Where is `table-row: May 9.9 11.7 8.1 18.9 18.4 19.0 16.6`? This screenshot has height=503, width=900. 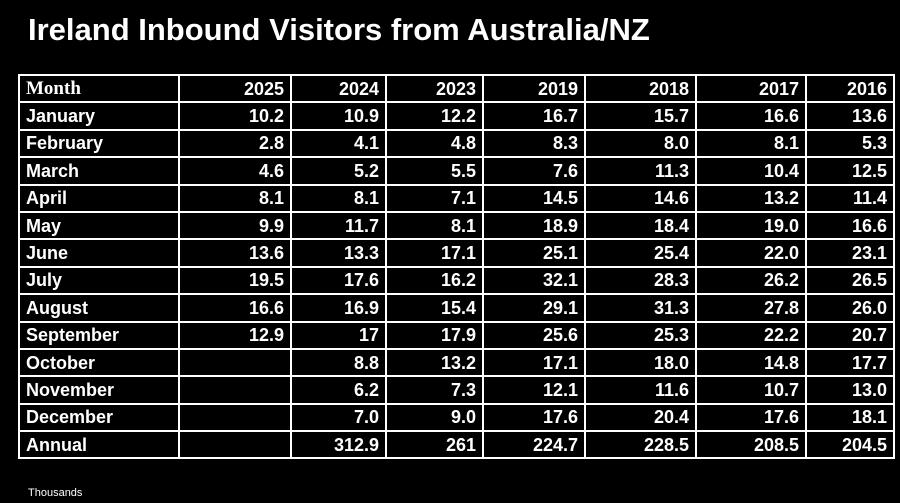 table-row: May 9.9 11.7 8.1 18.9 18.4 19.0 16.6 is located at coordinates (456, 225).